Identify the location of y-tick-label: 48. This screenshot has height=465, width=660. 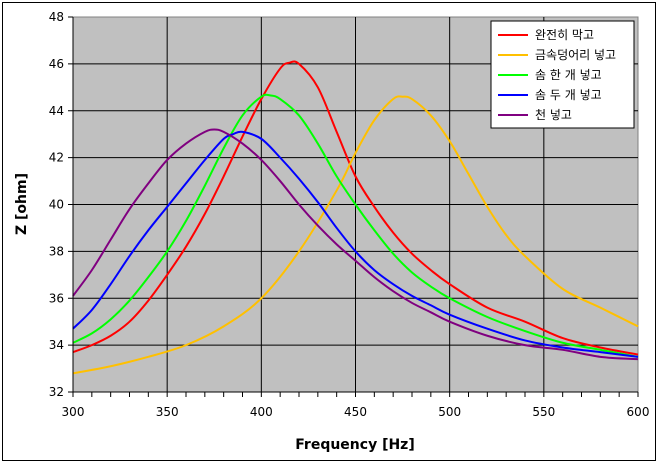
(56, 17).